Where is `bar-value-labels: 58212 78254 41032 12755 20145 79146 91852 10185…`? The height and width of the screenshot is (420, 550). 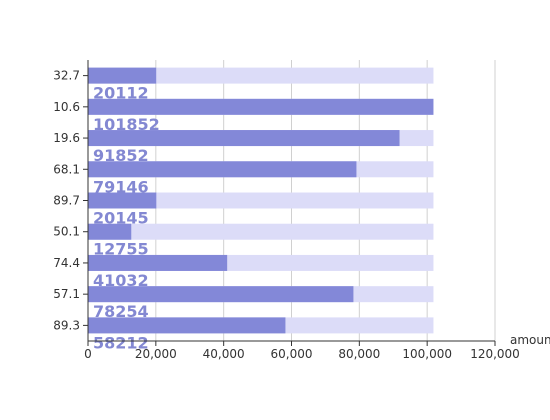 bar-value-labels: 58212 78254 41032 12755 20145 79146 91852 10185… is located at coordinates (126, 218).